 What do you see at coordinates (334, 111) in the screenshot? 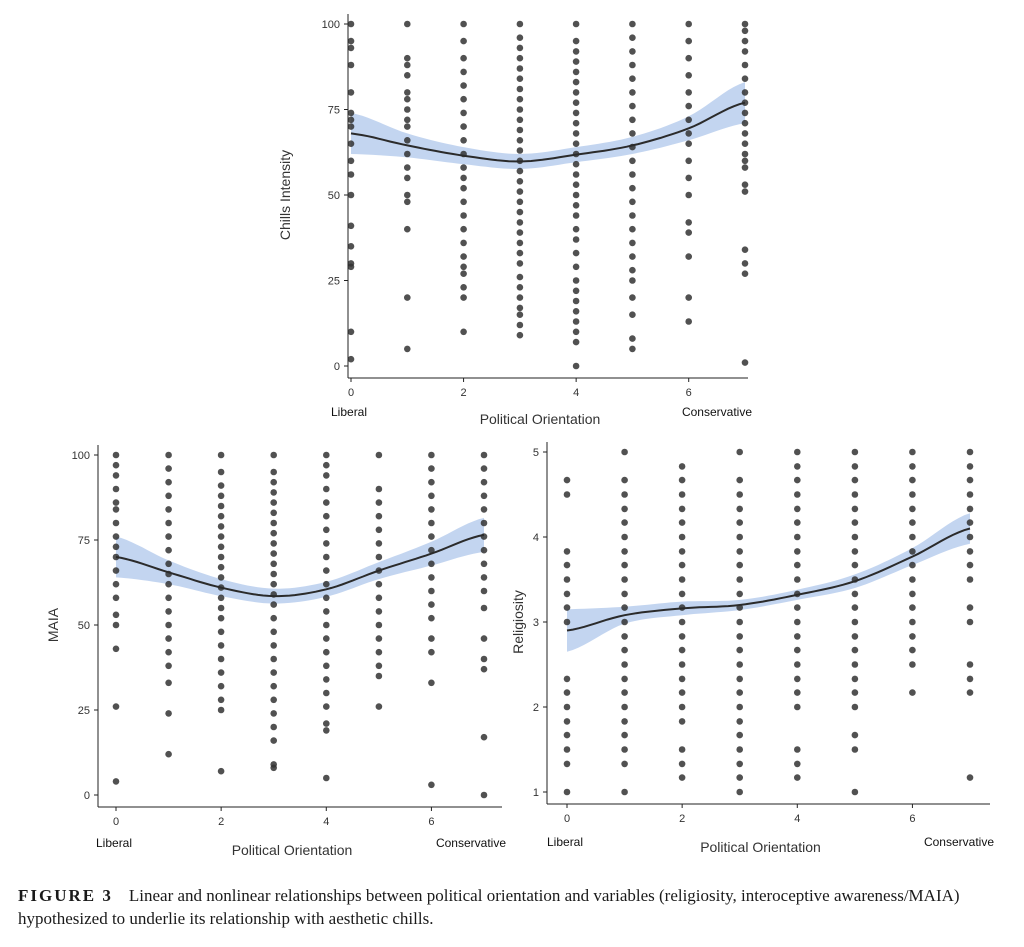
I see `chills-y-tick-label: 75` at bounding box center [334, 111].